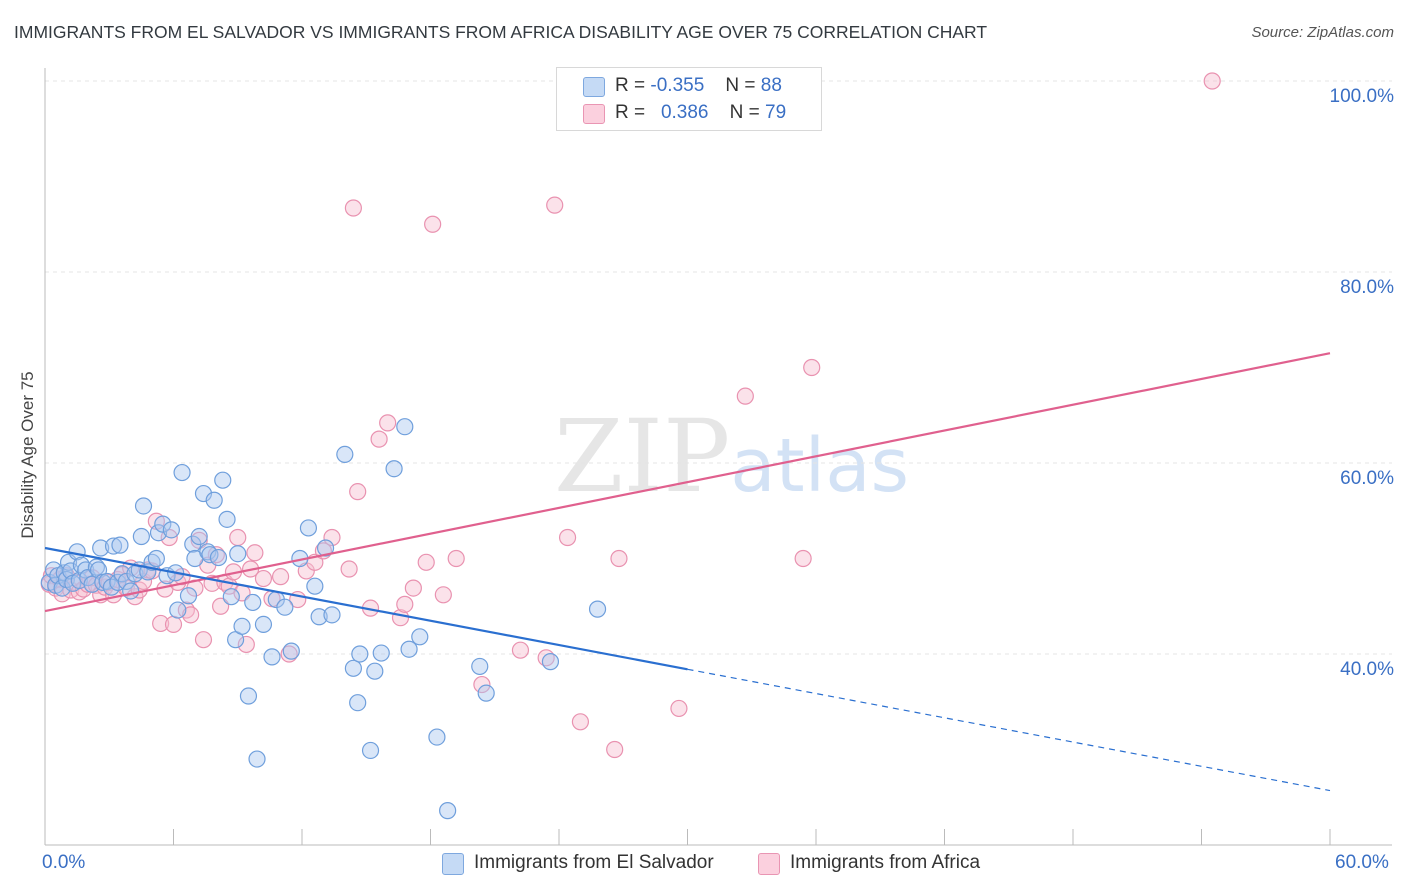  I want to click on legend-swatch-blue, so click(453, 864).